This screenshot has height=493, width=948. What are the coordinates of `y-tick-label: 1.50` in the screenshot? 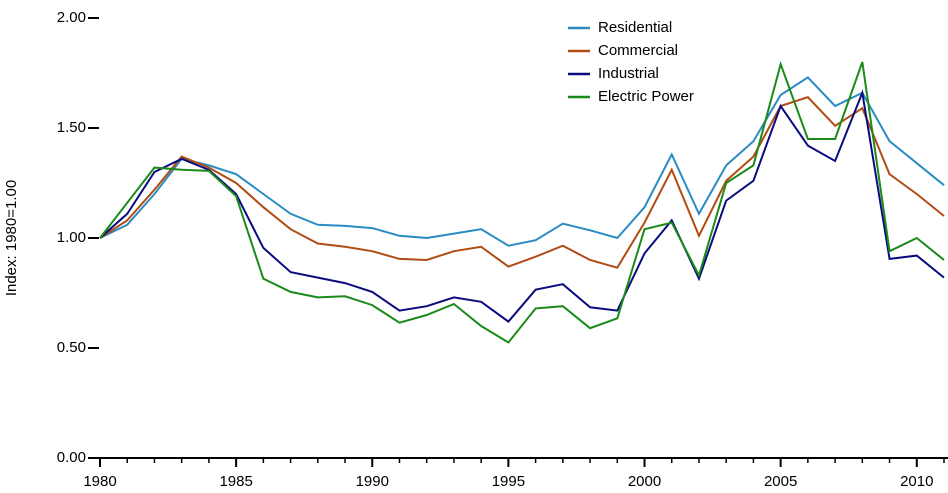 It's located at (71, 127).